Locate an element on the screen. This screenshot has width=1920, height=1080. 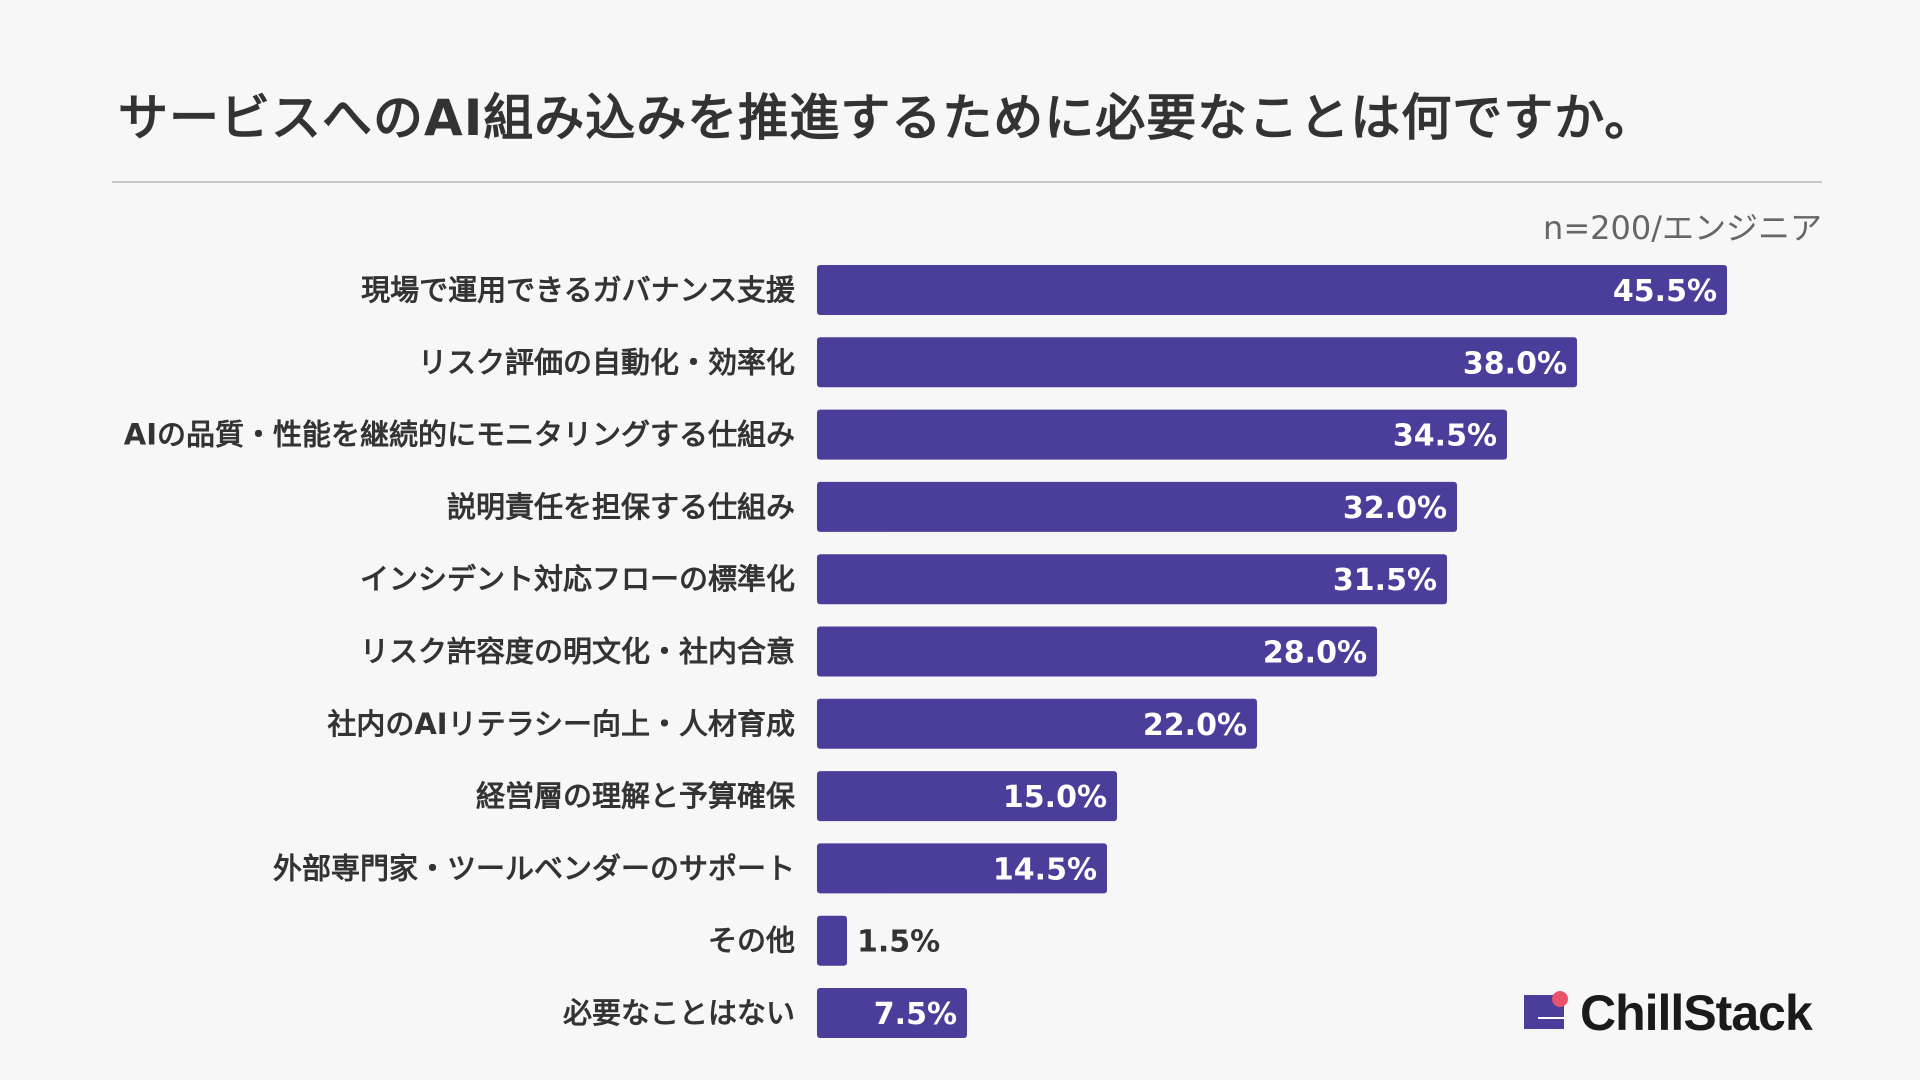
value-label: 1.5% is located at coordinates (898, 942).